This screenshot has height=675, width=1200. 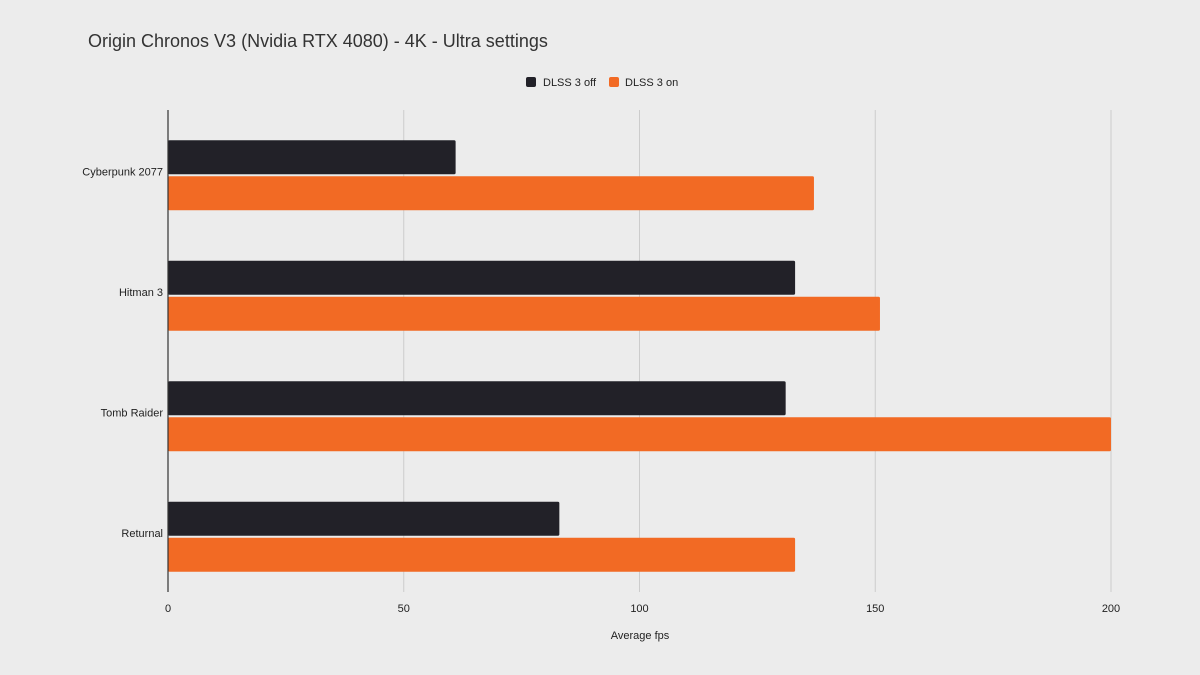 What do you see at coordinates (168, 609) in the screenshot?
I see `x-tick-label: 0` at bounding box center [168, 609].